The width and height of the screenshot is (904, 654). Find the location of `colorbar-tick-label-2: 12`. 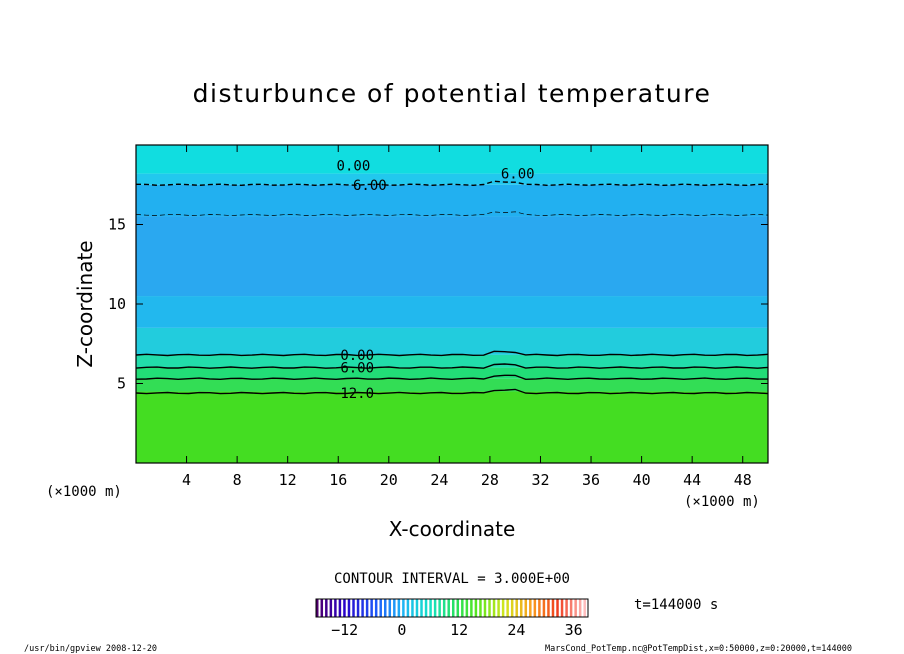

colorbar-tick-label-2: 12 is located at coordinates (459, 630).